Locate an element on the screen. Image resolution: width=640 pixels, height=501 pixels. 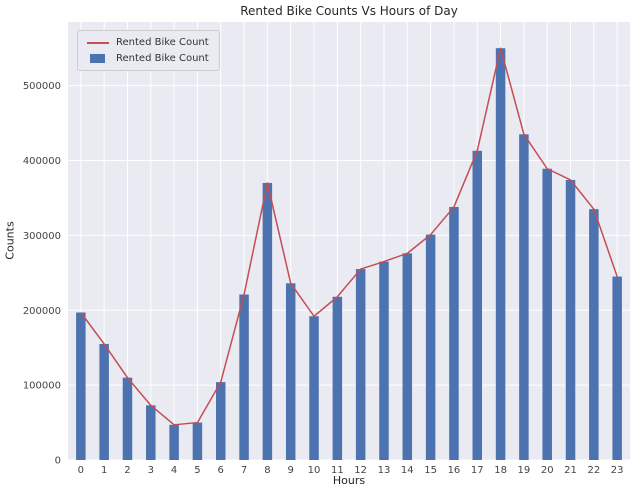
x-tick-label: 17 is located at coordinates (477, 470).